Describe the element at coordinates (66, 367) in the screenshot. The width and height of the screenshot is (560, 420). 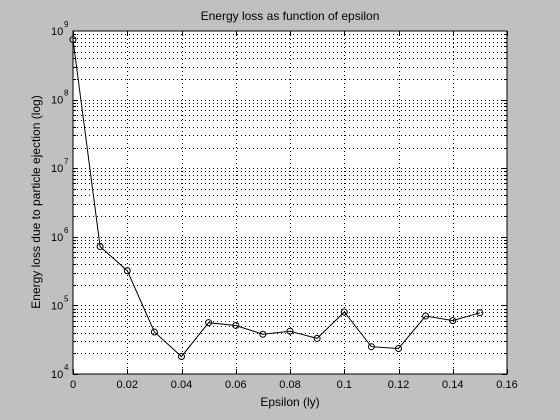
I see `y-tick-exponent: 4` at that location.